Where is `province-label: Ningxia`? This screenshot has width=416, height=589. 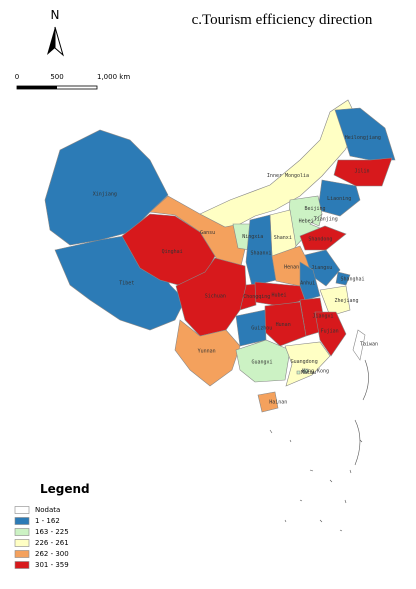 province-label: Ningxia is located at coordinates (252, 237).